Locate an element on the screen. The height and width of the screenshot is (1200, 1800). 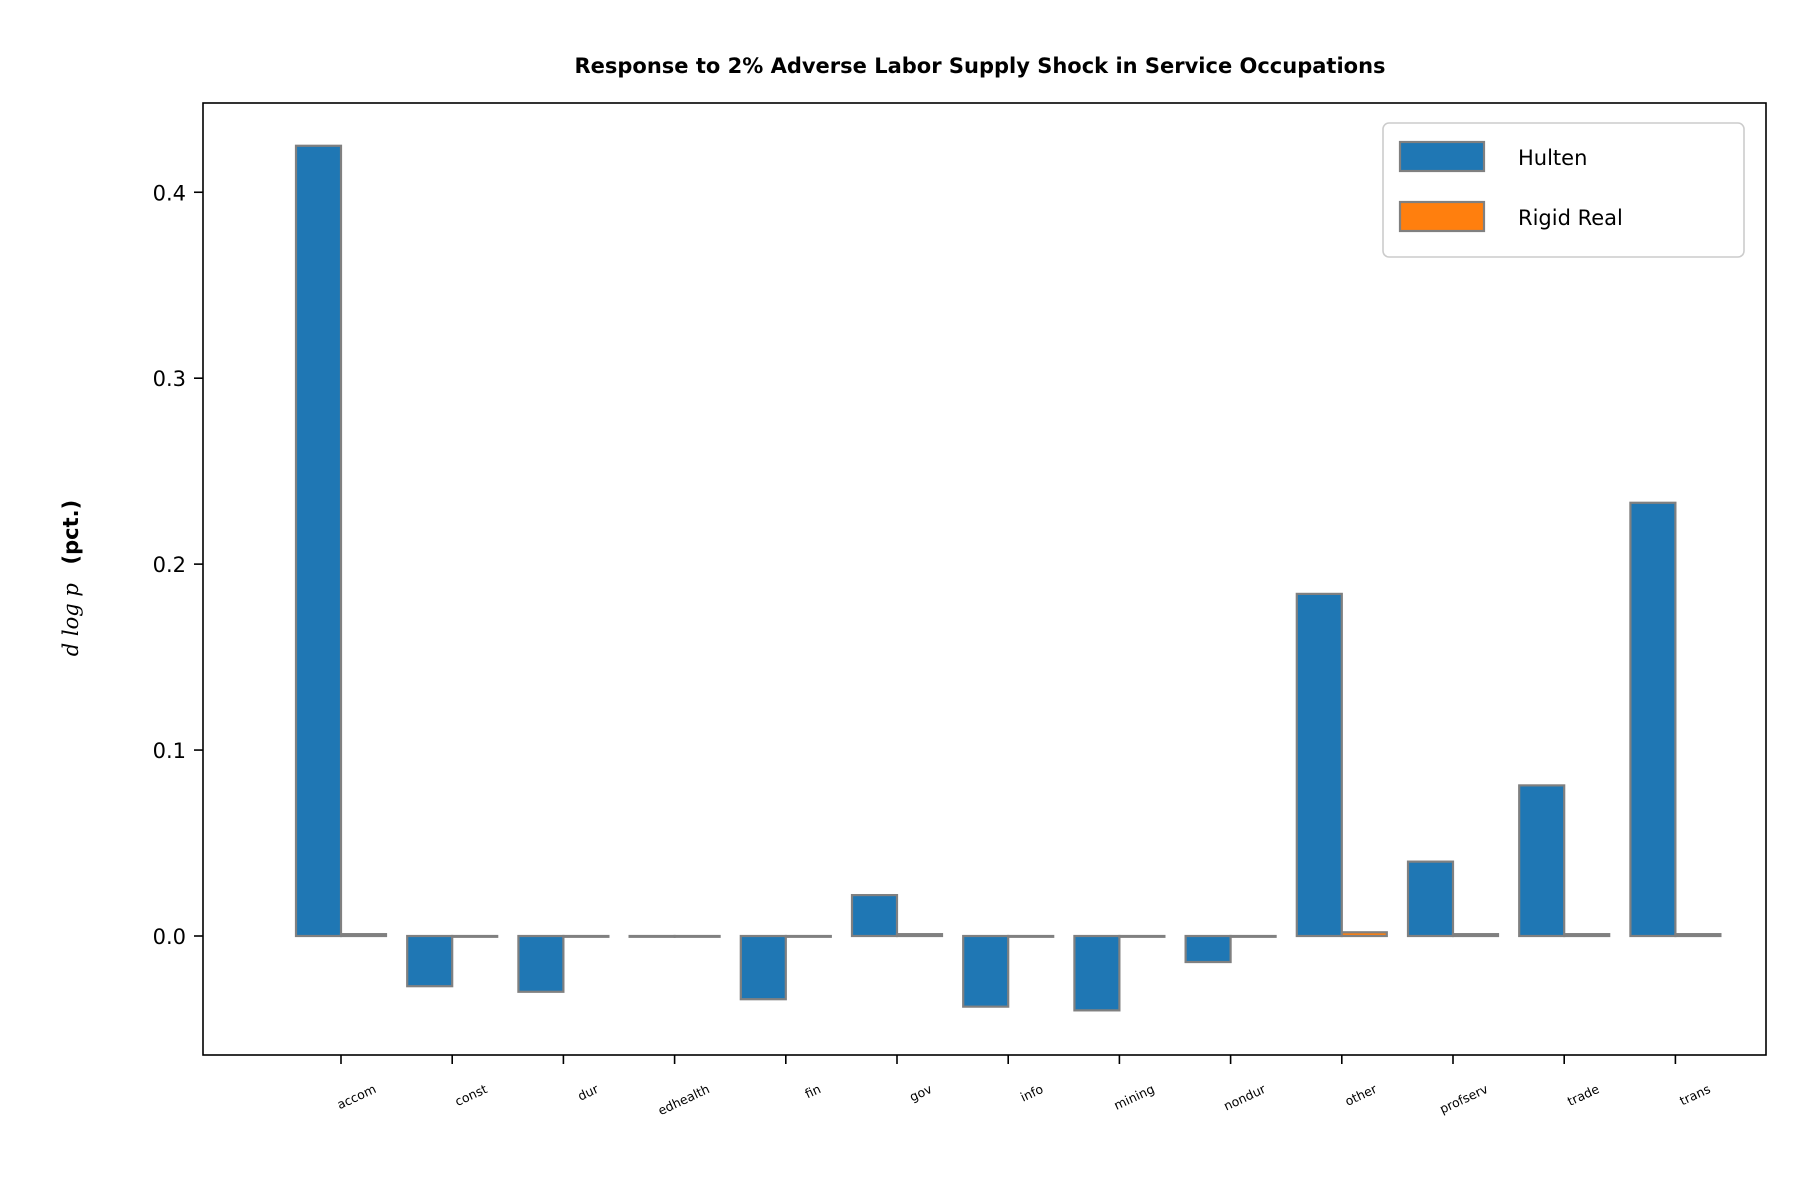
x-tick-label-nondur: nondur is located at coordinates (1244, 1097).